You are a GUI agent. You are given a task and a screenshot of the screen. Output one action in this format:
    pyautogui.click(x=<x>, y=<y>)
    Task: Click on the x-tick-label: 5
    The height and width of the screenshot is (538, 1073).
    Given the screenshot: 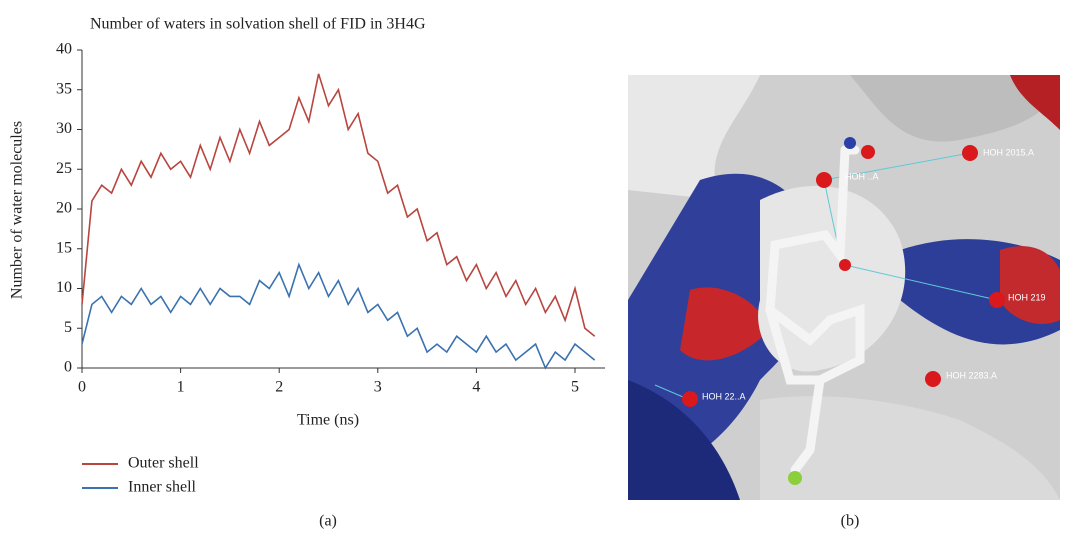 What is the action you would take?
    pyautogui.click(x=575, y=387)
    